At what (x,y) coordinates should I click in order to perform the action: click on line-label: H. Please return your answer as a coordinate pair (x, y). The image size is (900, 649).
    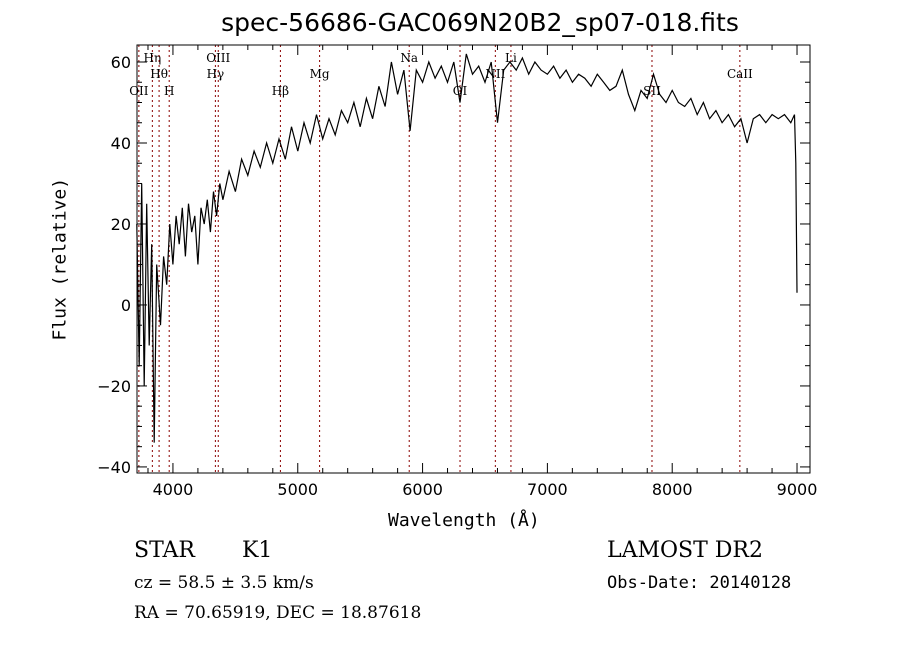
    Looking at the image, I should click on (169, 91).